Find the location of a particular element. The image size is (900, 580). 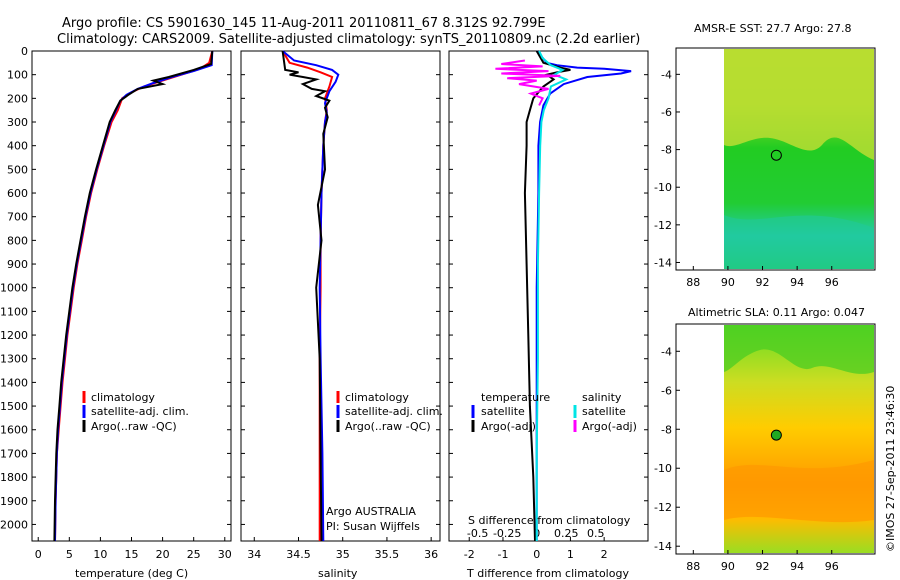

series-line-temperature-argo-adj- is located at coordinates (547, 296).